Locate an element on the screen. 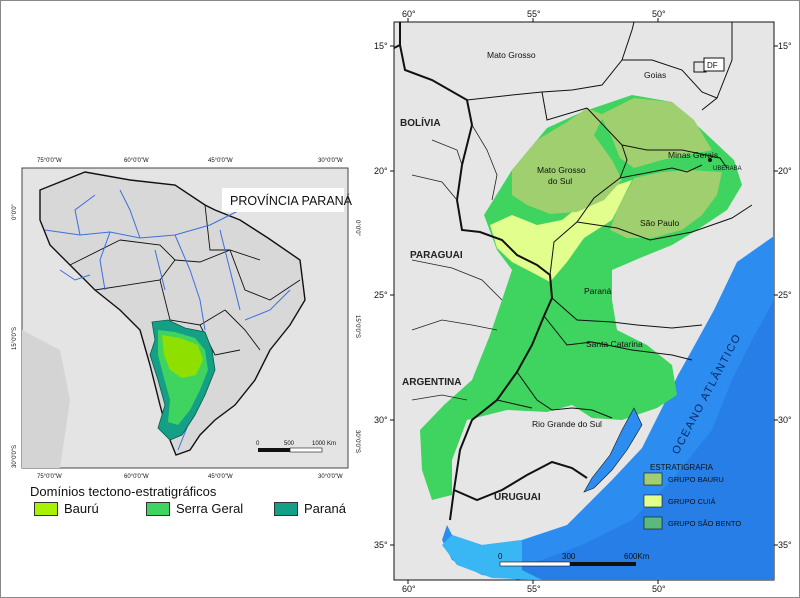 This screenshot has height=598, width=800. strat-swatch-bauru is located at coordinates (653, 479).